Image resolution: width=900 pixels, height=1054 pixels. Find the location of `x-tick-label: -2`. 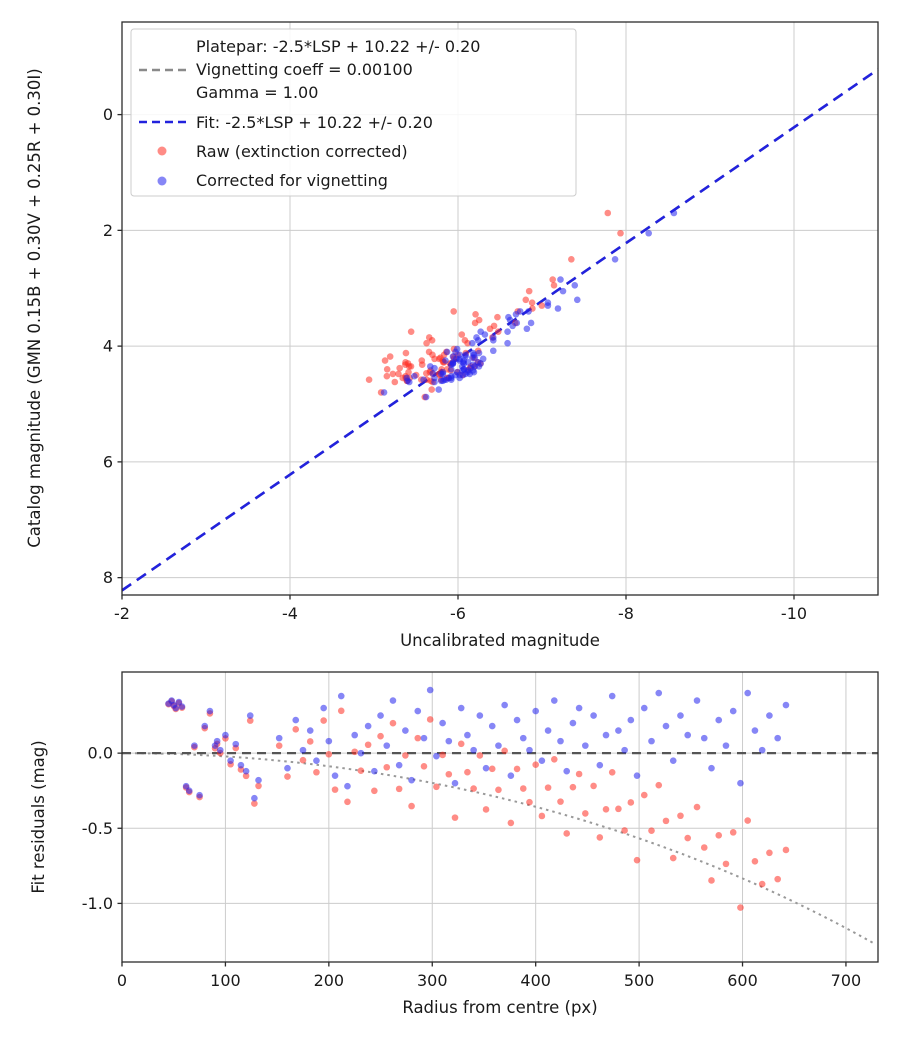

x-tick-label: -2 is located at coordinates (122, 613).